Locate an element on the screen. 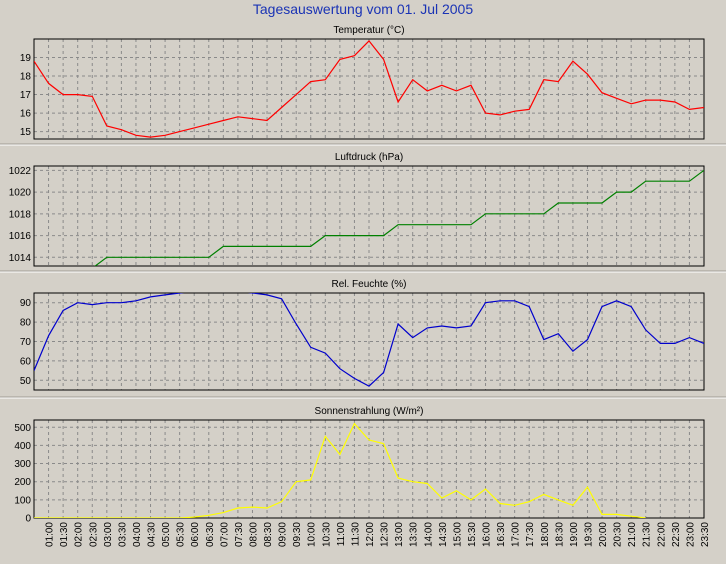 The width and height of the screenshot is (726, 564). y-tick-label: 19 is located at coordinates (26, 58).